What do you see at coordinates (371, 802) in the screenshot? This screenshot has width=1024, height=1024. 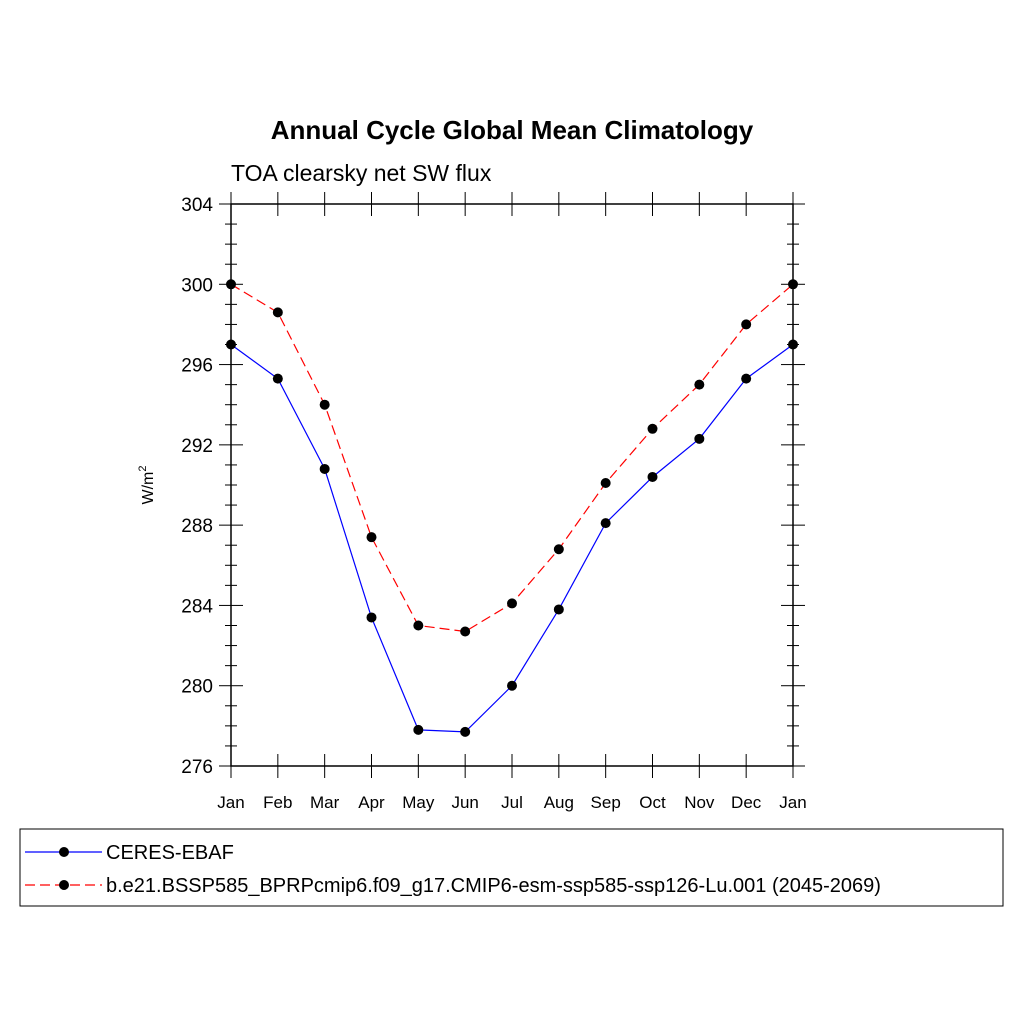 I see `x-tick-label: Apr` at bounding box center [371, 802].